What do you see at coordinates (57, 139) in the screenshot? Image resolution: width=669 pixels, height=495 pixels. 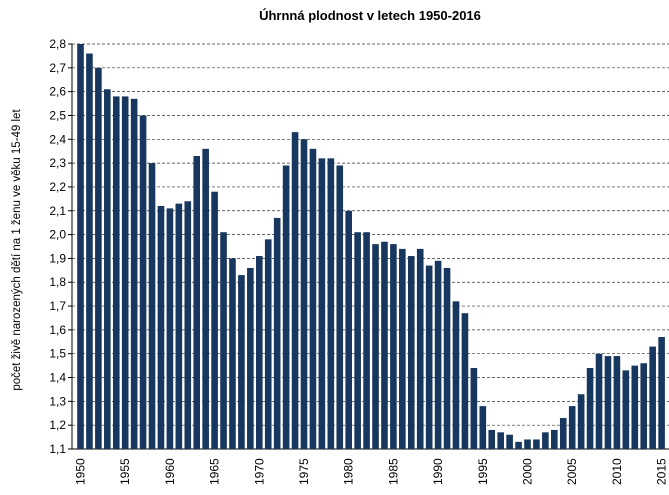 I see `y-tick-label: 2,4` at bounding box center [57, 139].